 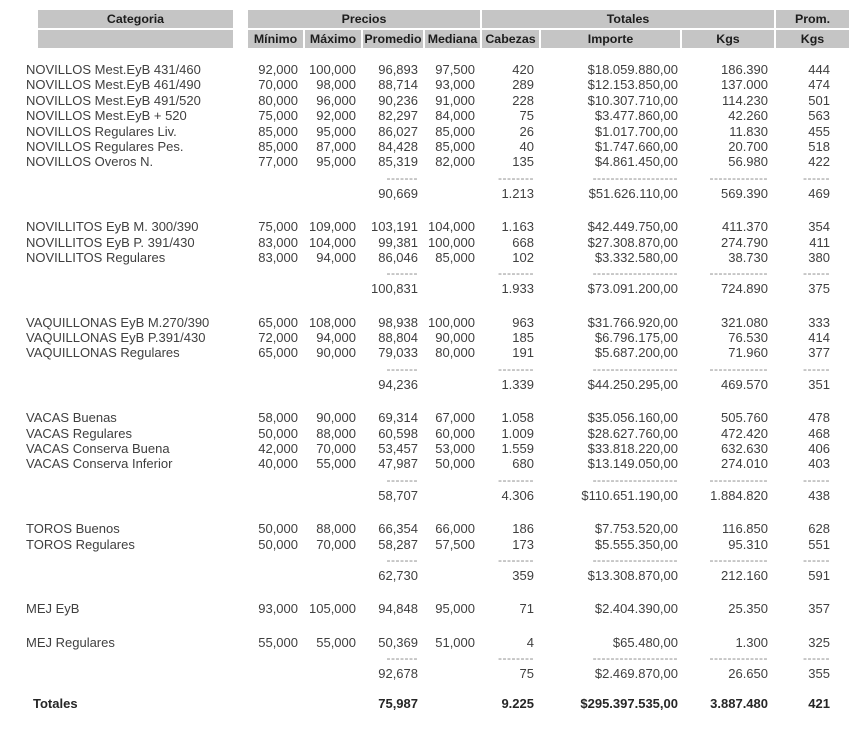 What do you see at coordinates (440, 384) in the screenshot?
I see `subtotal-row: 94,236 1.339 $44.250.295,00 469.570 351` at bounding box center [440, 384].